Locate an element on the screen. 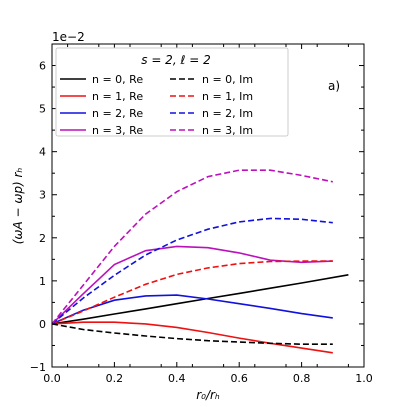 This screenshot has width=407, height=407. y-tick-label: 0 is located at coordinates (42, 324).